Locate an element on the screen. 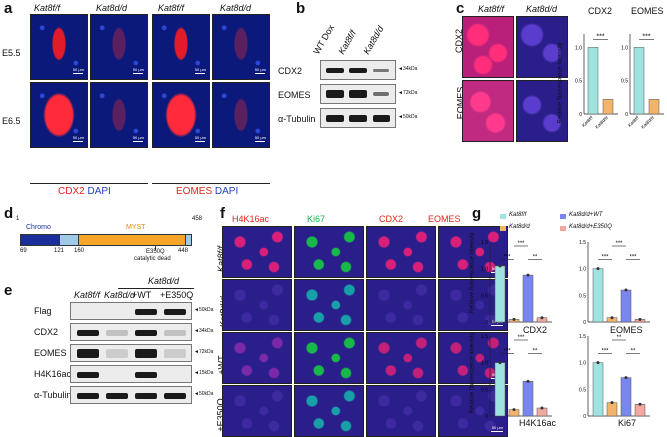 This screenshot has height=437, width=667. e-row-2: EOMES is located at coordinates (50, 353).